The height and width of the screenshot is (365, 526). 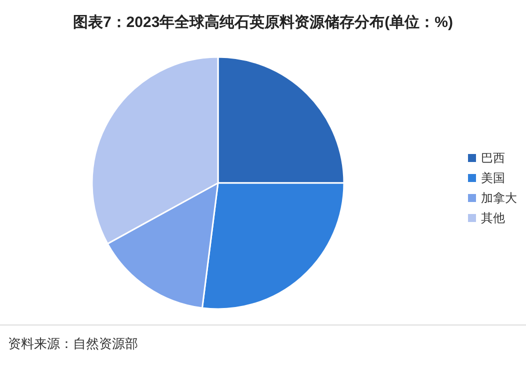 What do you see at coordinates (263, 22) in the screenshot?
I see `chart-title: 图表7：2023年全球高纯石英原料资源储存分布(单位：%)` at bounding box center [263, 22].